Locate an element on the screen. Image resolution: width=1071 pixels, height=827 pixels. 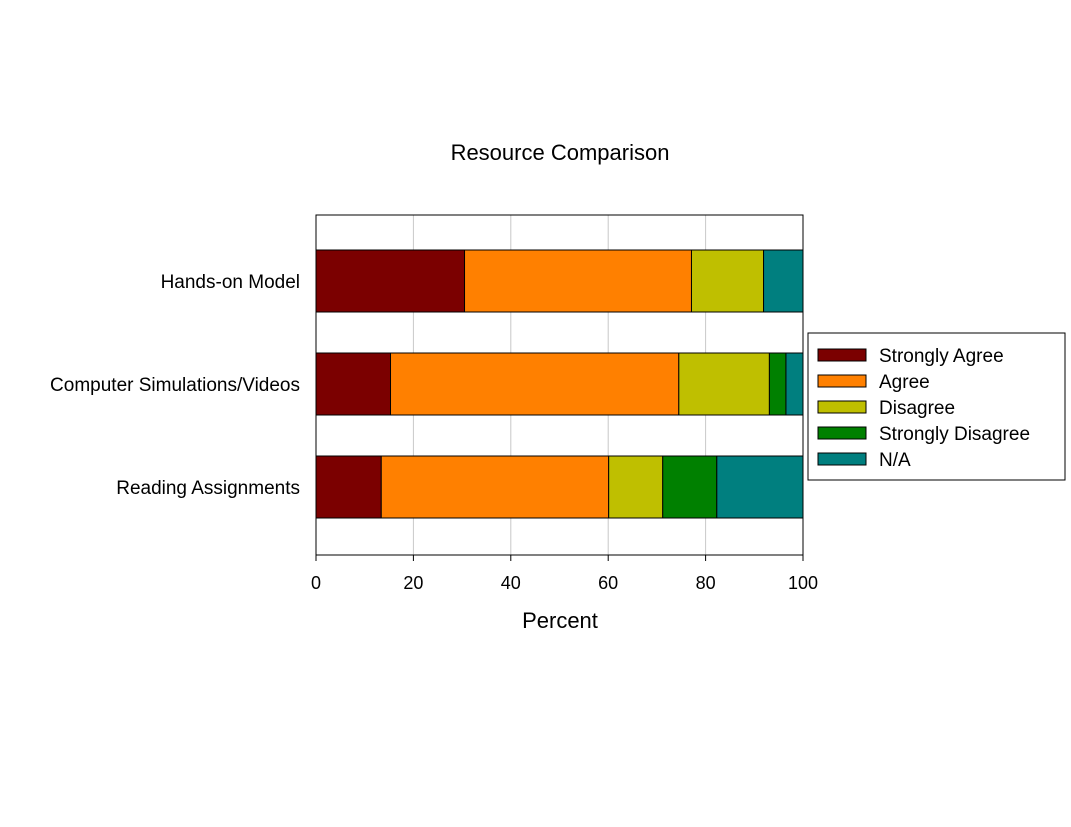
x-tick-label: 60 is located at coordinates (608, 583).